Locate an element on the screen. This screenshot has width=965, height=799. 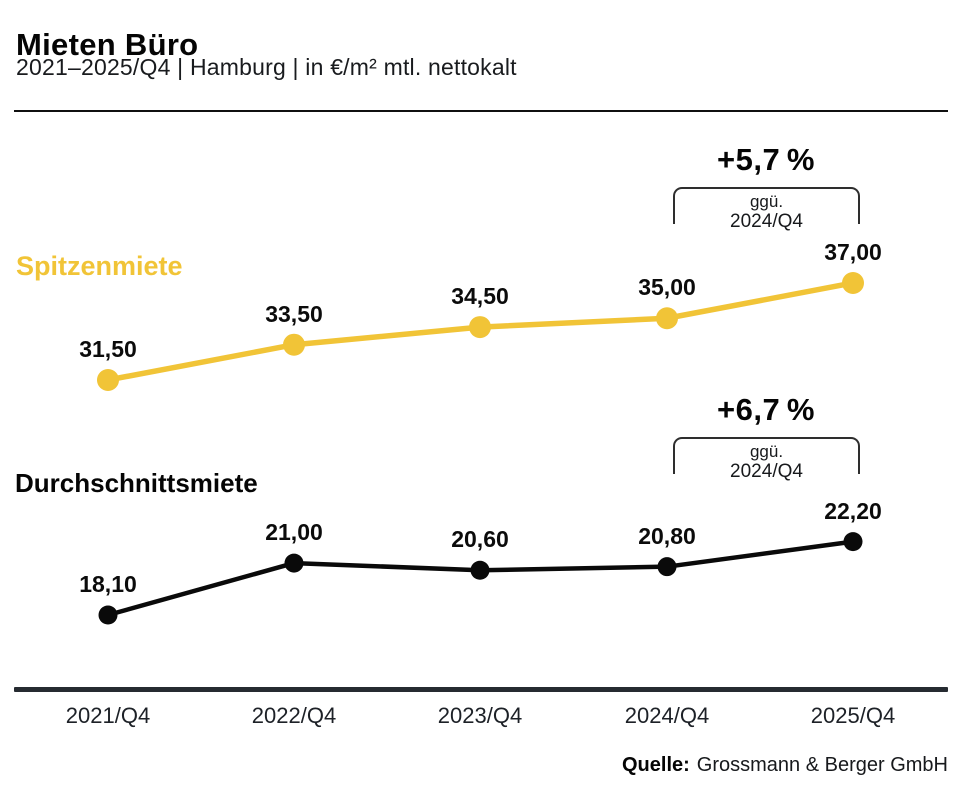
annotation-bracket-spitzenmiete: ggü. 2024/Q4 is located at coordinates (766, 209).